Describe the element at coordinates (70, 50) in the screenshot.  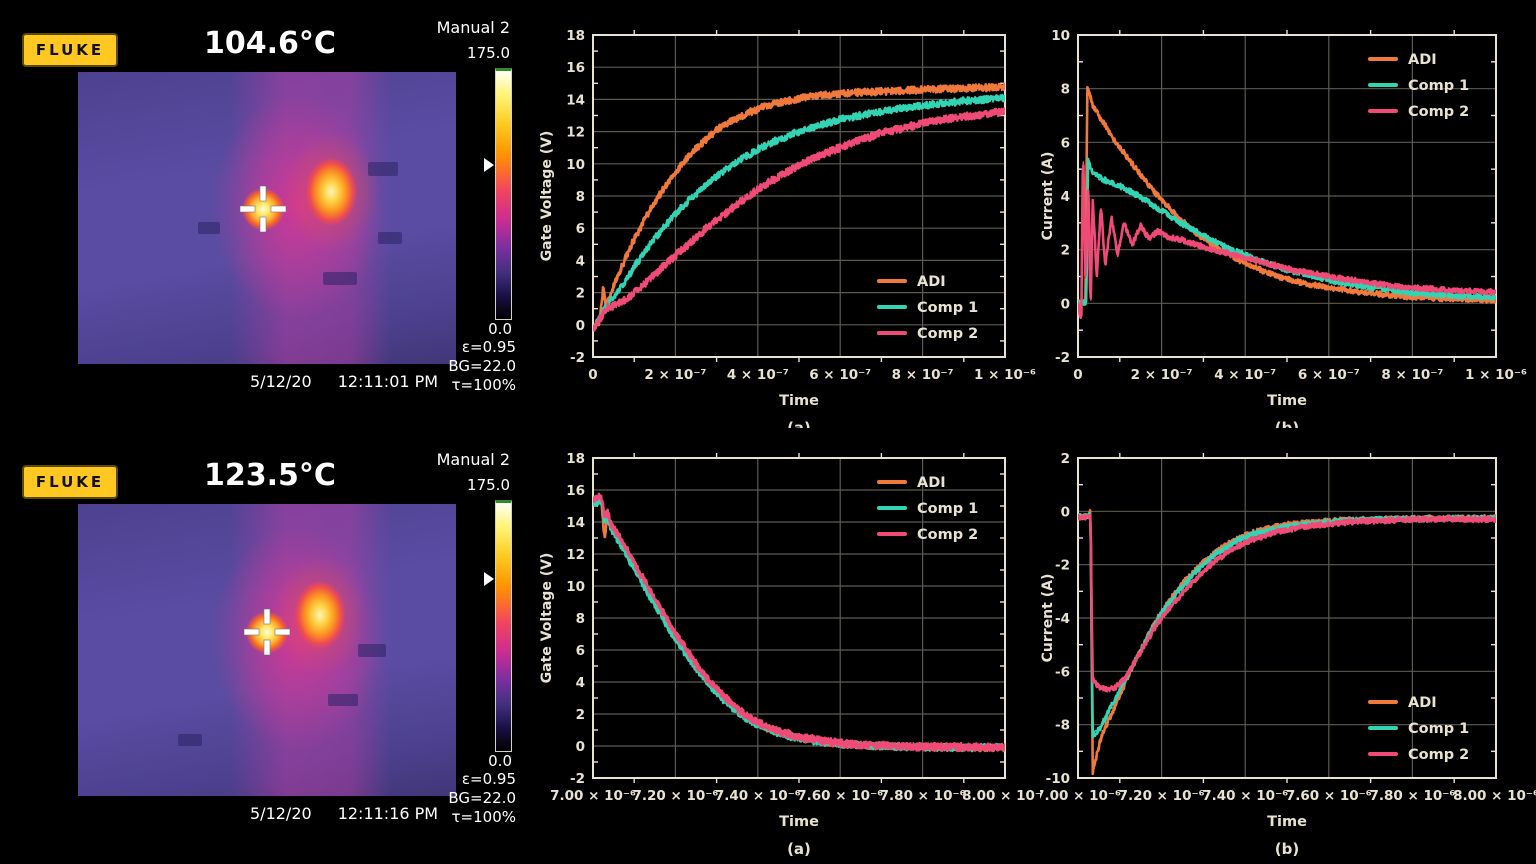
I see `fluke-logo: FLUKE` at that location.